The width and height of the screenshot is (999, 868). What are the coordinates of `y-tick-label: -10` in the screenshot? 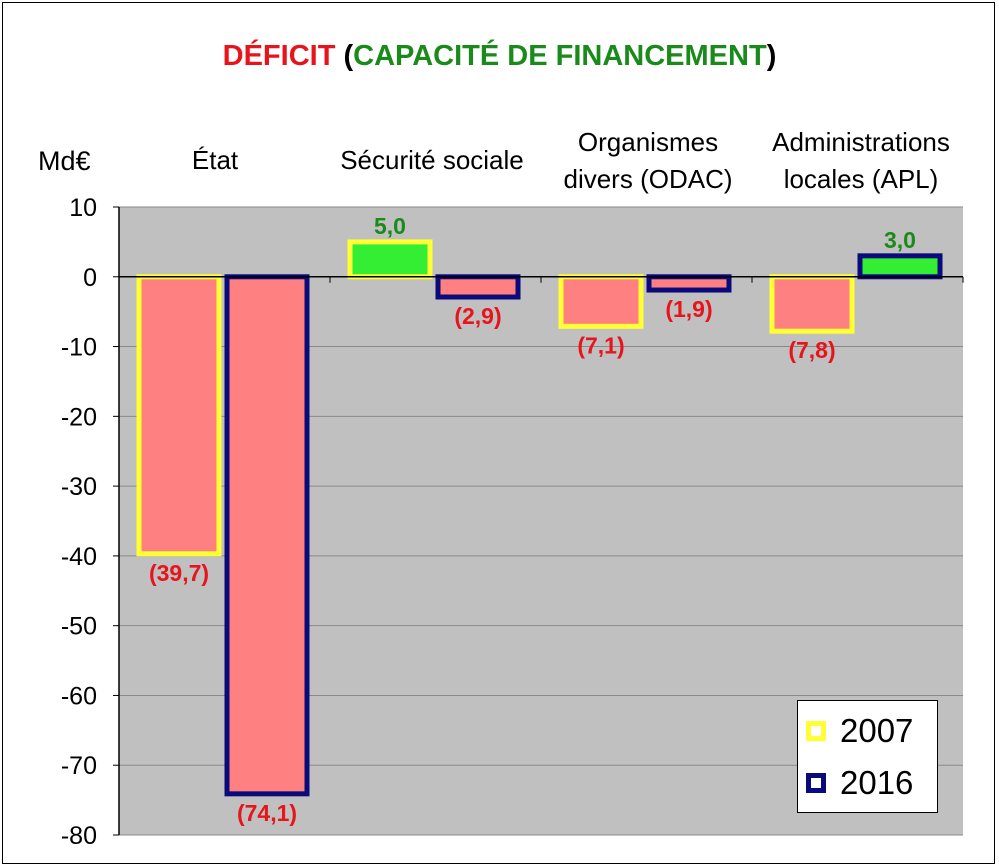 It's located at (79, 348).